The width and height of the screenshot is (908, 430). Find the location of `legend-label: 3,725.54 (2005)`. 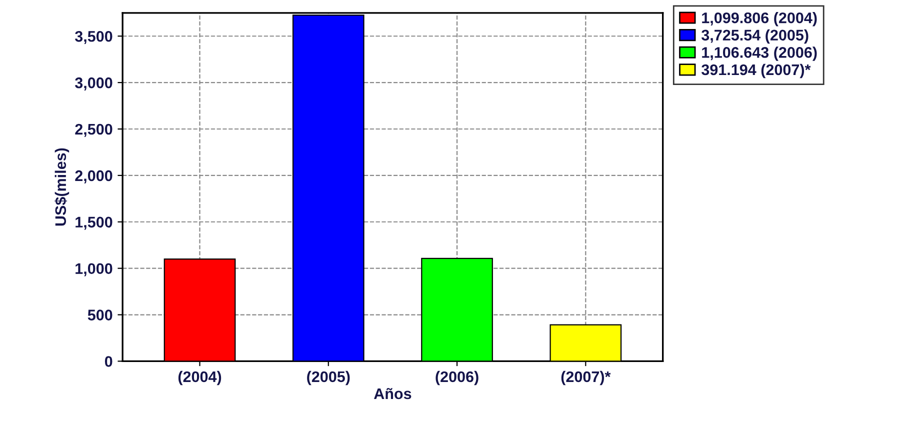

legend-label: 3,725.54 (2005) is located at coordinates (754, 36).